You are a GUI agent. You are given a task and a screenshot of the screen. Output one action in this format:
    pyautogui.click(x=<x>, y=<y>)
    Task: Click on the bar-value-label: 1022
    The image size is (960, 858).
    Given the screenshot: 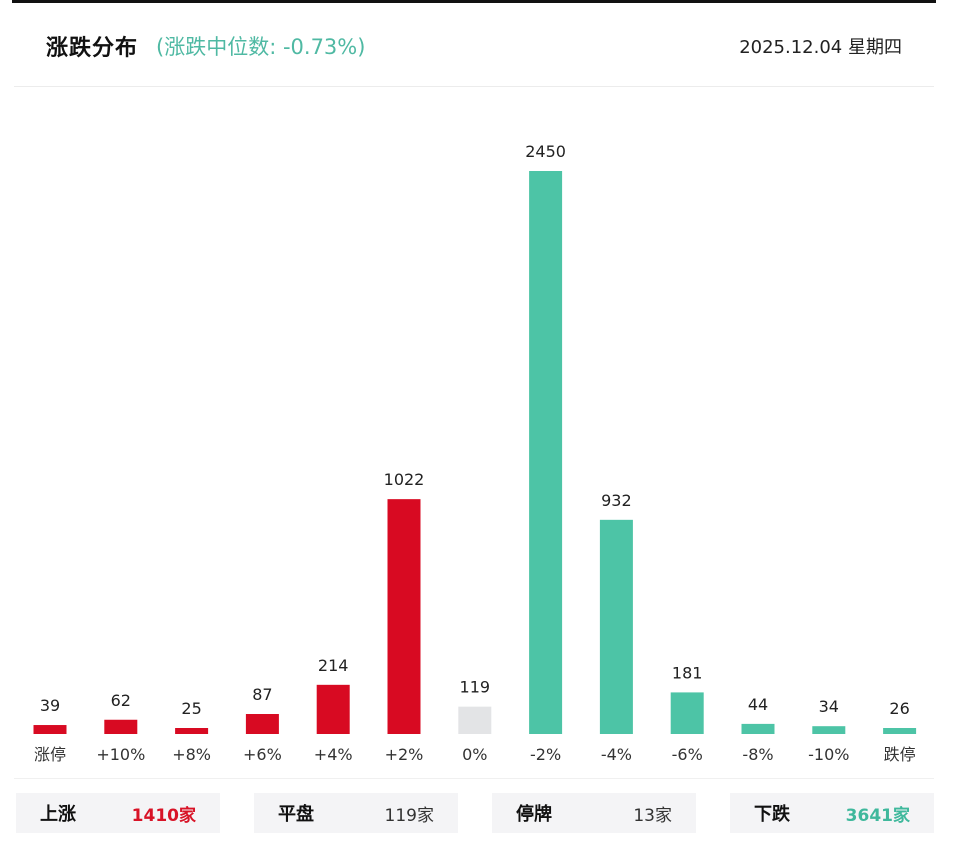 What is the action you would take?
    pyautogui.click(x=404, y=479)
    